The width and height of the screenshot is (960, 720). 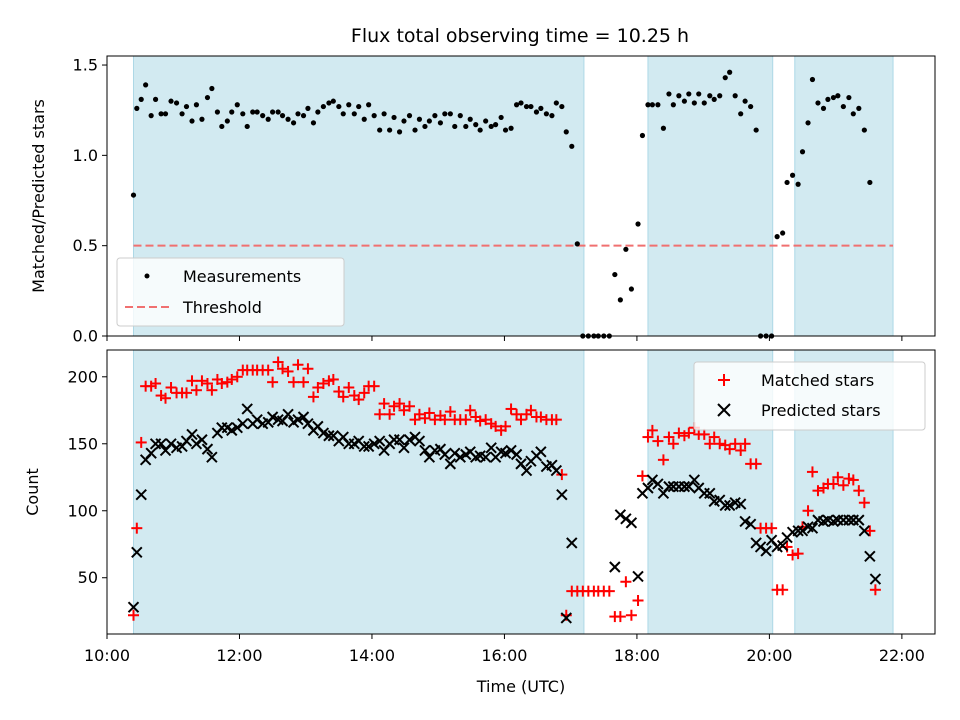 What do you see at coordinates (817, 380) in the screenshot?
I see `legend-matched-label: Matched stars` at bounding box center [817, 380].